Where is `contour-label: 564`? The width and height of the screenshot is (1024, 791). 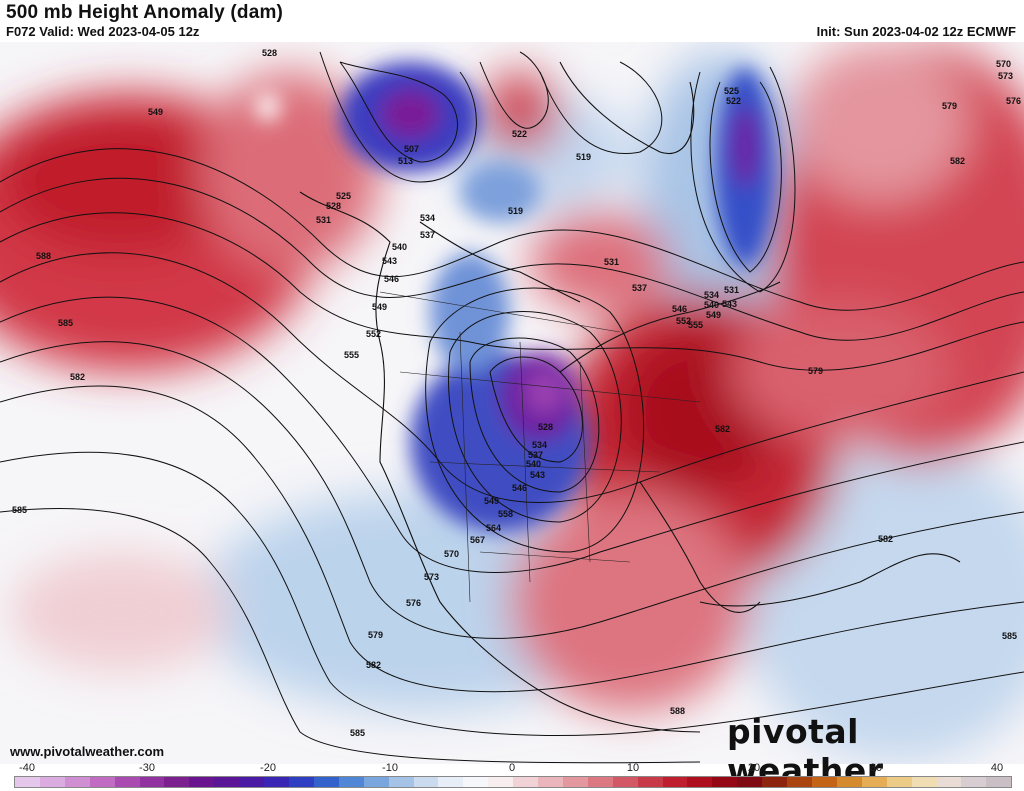
contour-label: 564 is located at coordinates (493, 528).